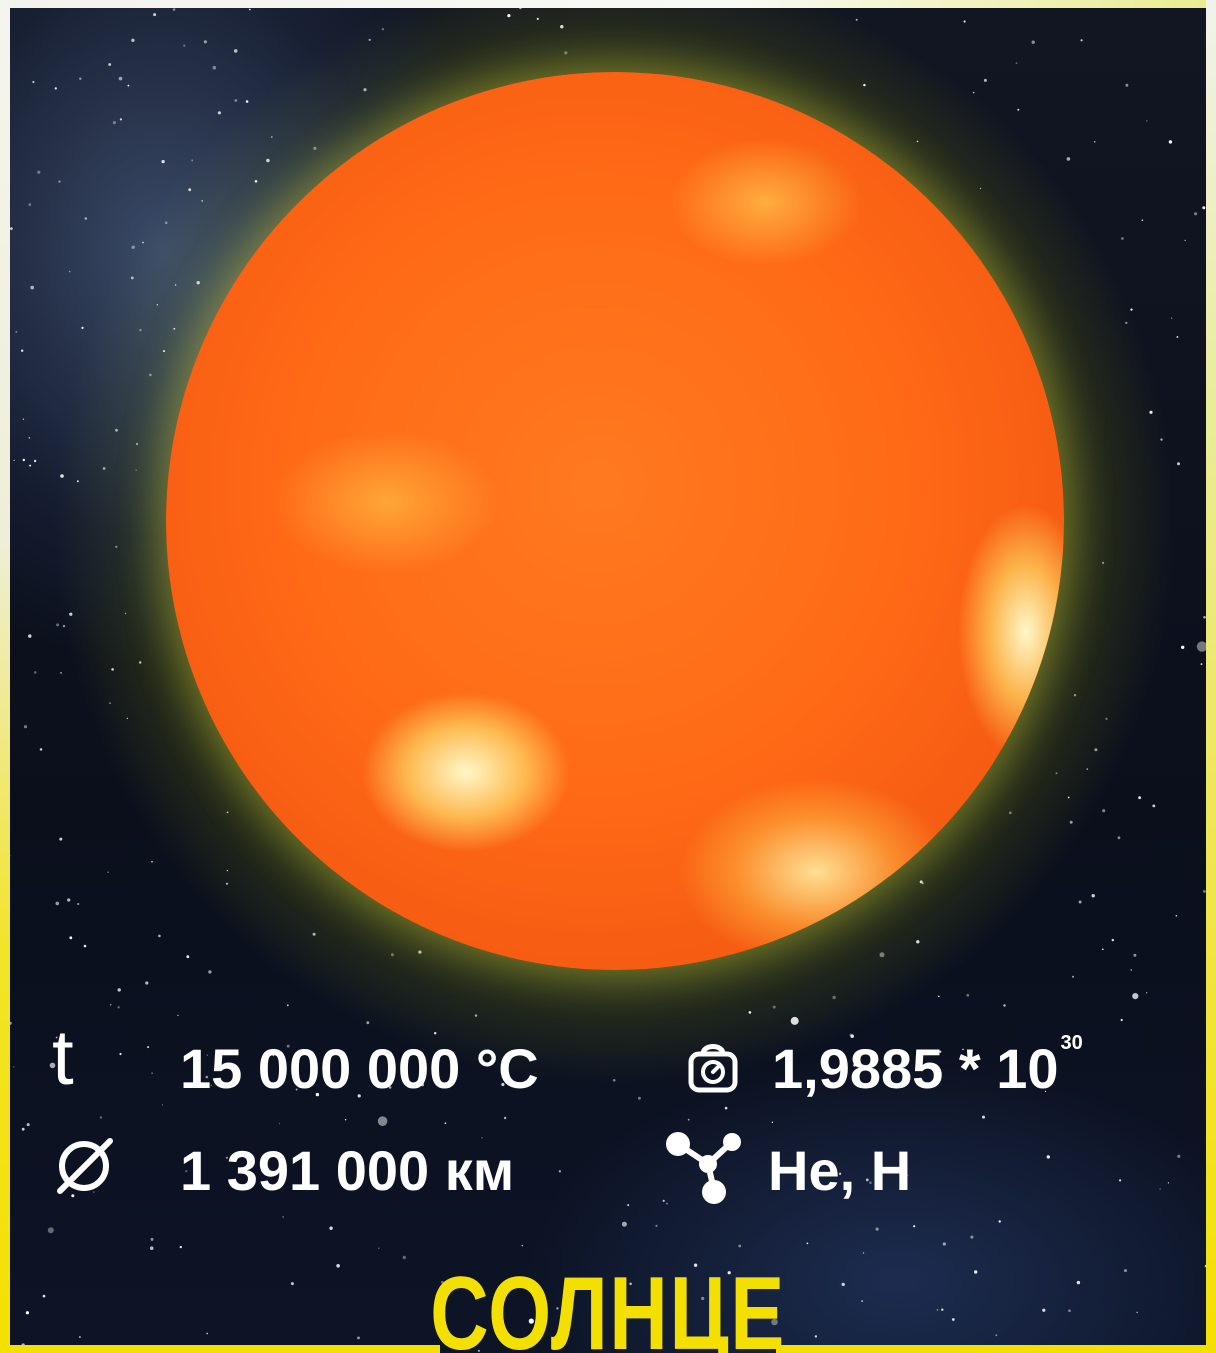 The image size is (1216, 1353). Describe the element at coordinates (840, 1170) in the screenshot. I see `composition-value: He, H` at that location.